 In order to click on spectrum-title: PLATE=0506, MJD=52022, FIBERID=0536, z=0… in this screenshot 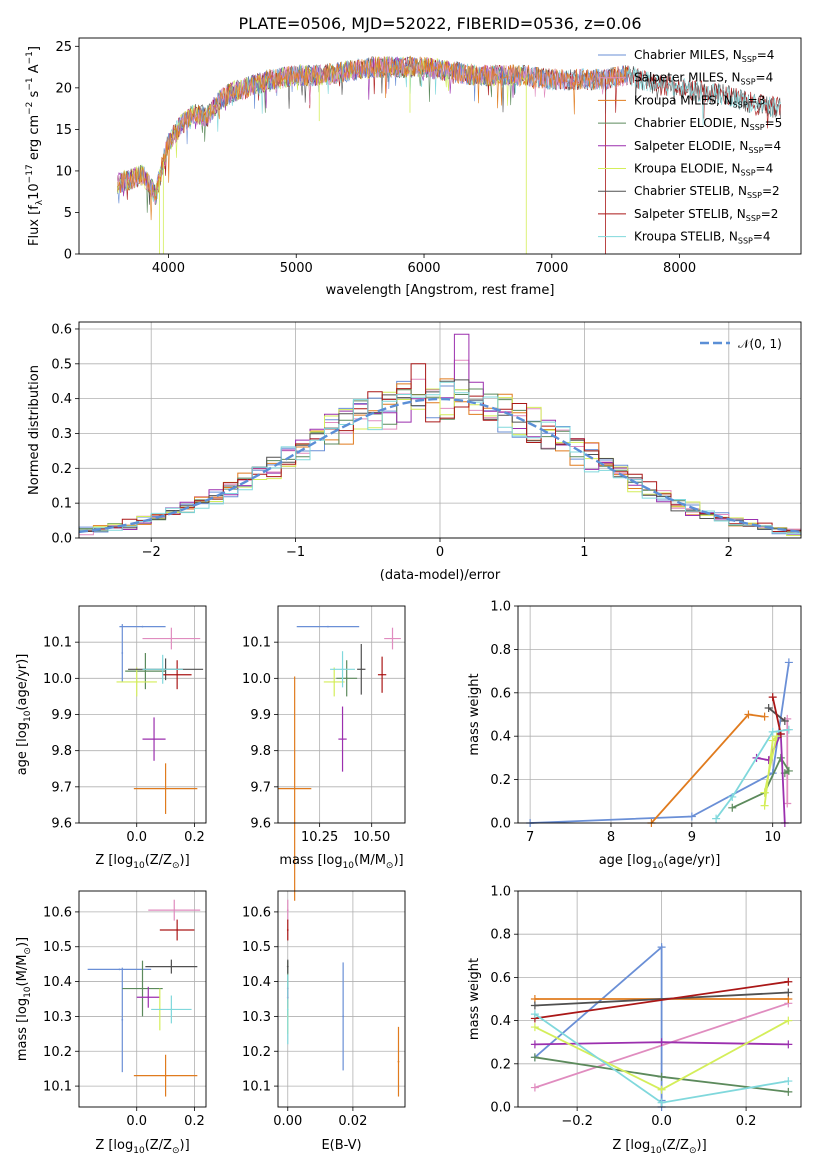, I will do `click(439, 23)`.